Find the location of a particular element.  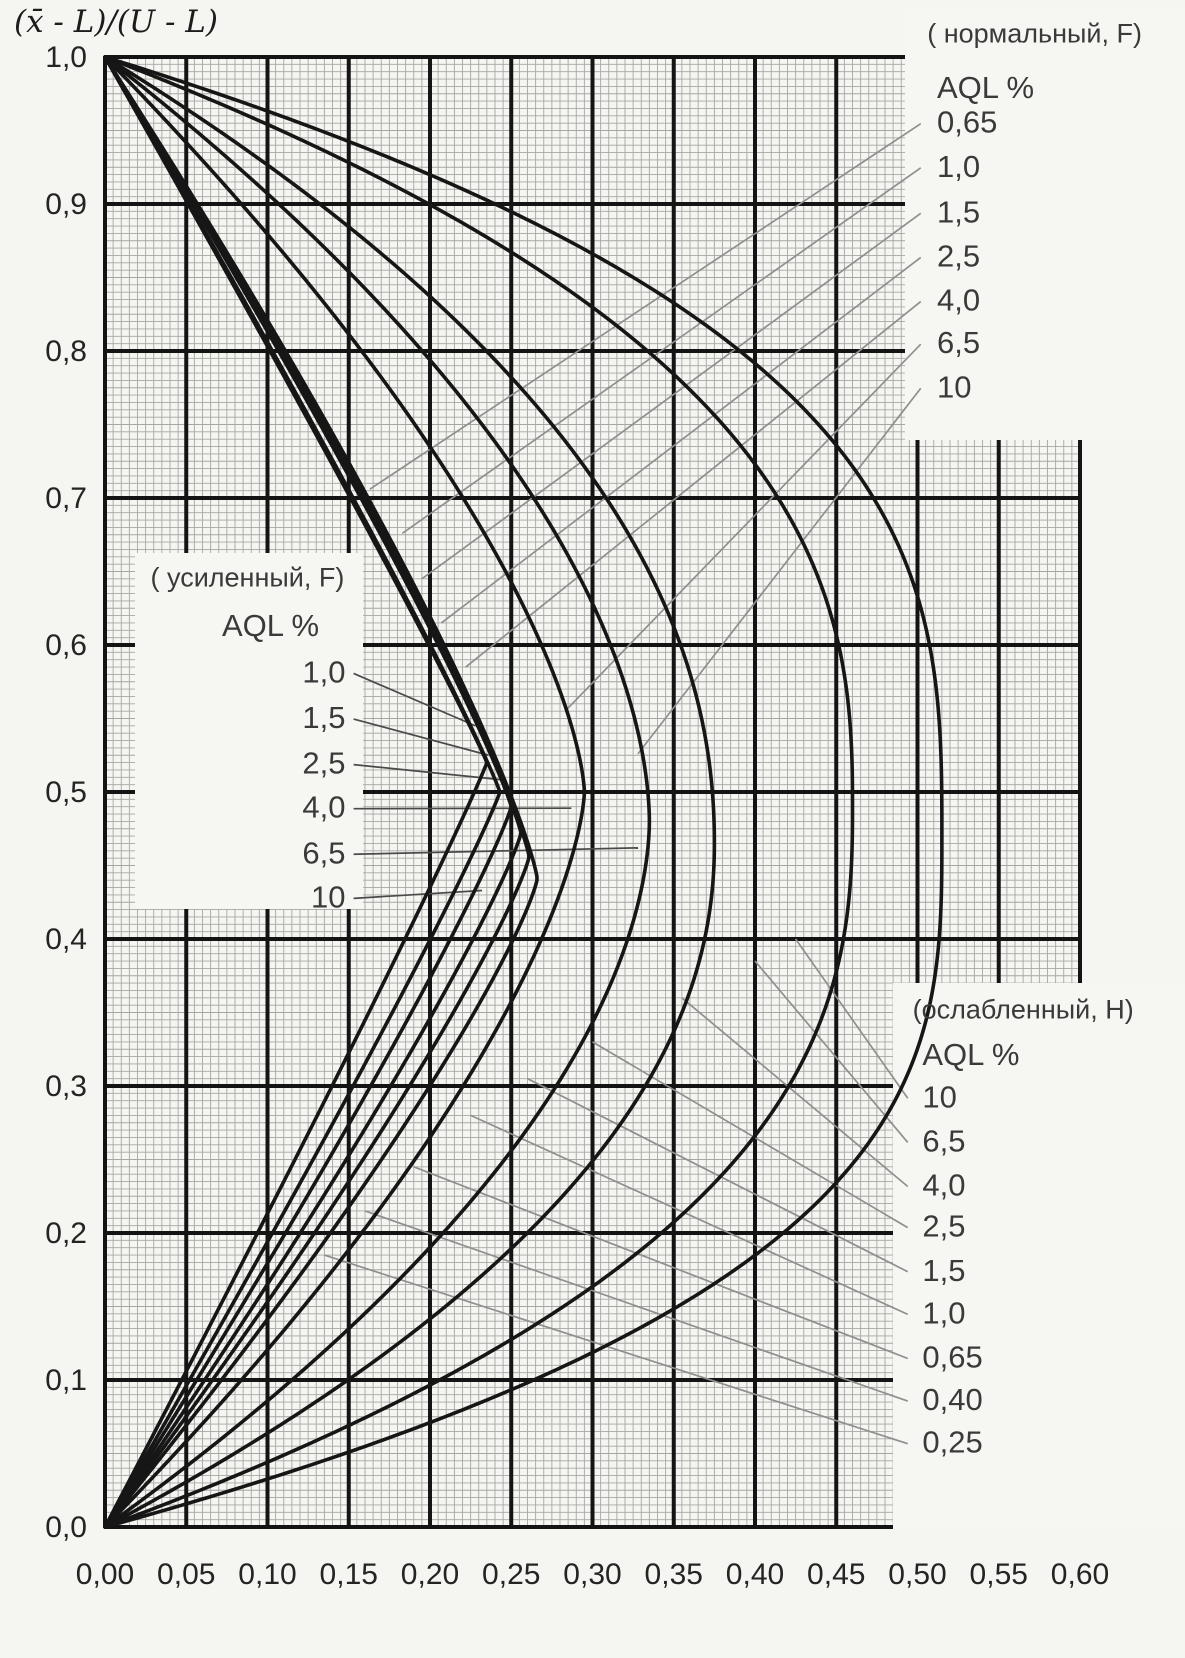

y-tick-label: 0,0 is located at coordinates (66, 1527).